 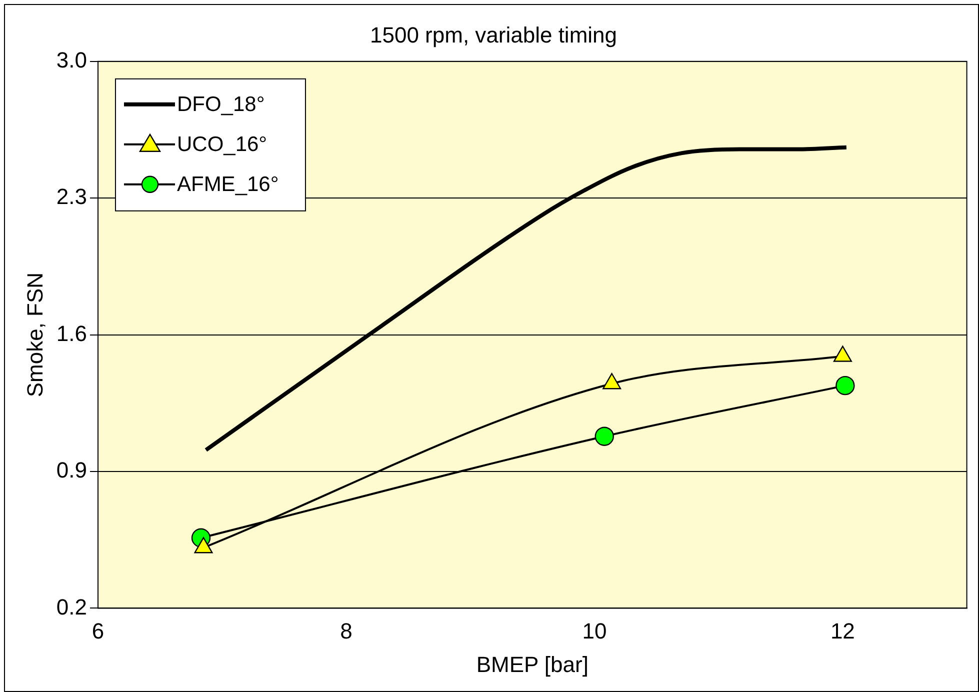 What do you see at coordinates (220, 104) in the screenshot?
I see `legend-label: DFO_18°` at bounding box center [220, 104].